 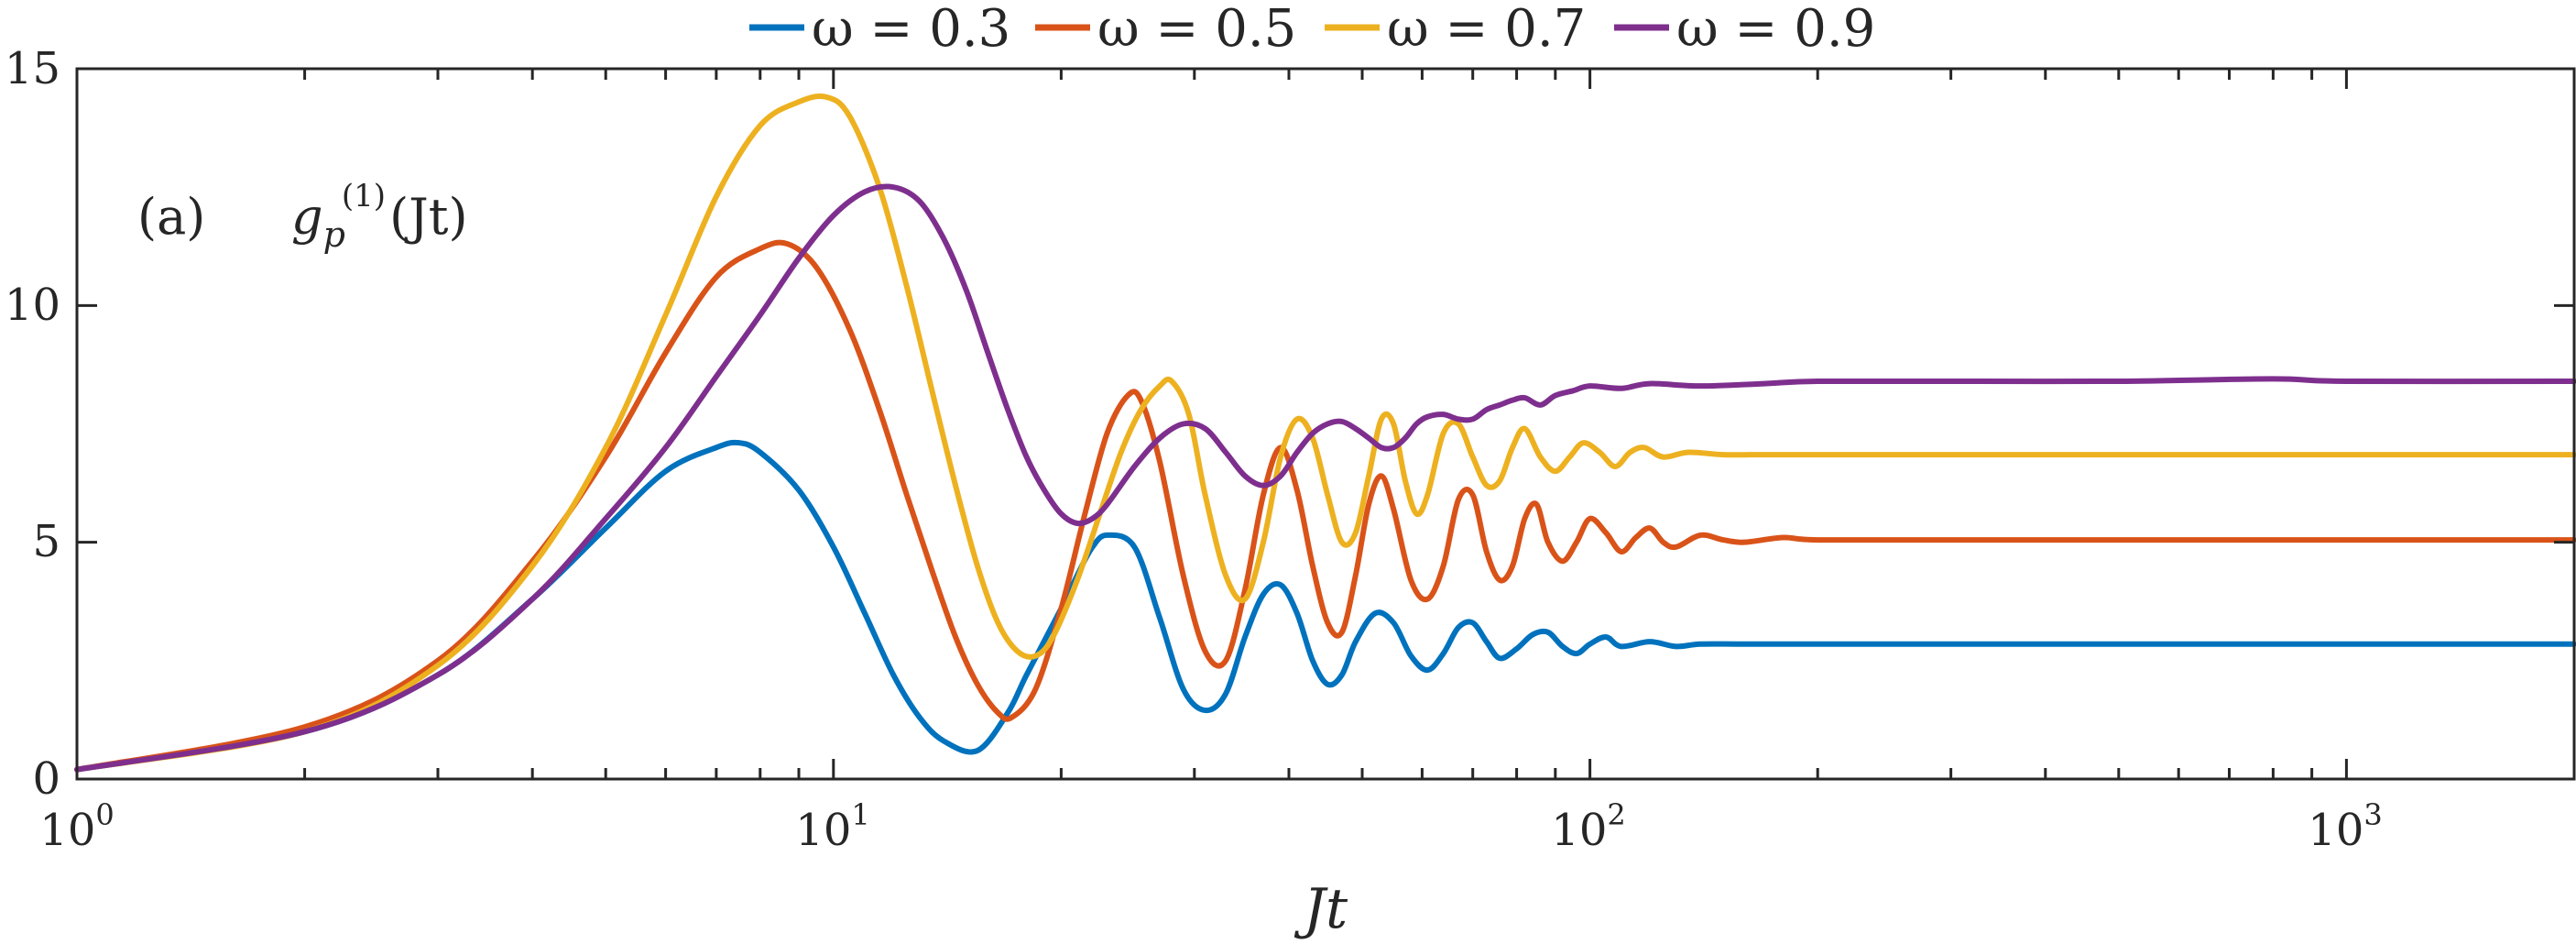 I want to click on legend-label-0: ω = 0.3, so click(x=911, y=29).